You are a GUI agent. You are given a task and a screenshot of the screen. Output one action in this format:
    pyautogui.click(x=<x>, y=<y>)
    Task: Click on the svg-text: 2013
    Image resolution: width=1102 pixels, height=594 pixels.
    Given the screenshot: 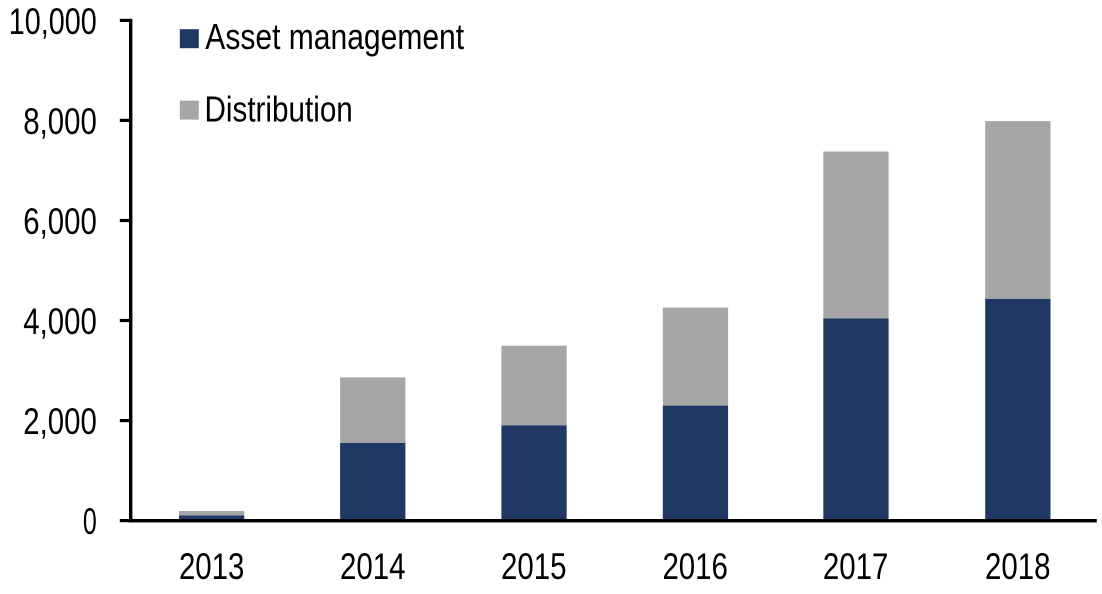 What is the action you would take?
    pyautogui.click(x=212, y=566)
    